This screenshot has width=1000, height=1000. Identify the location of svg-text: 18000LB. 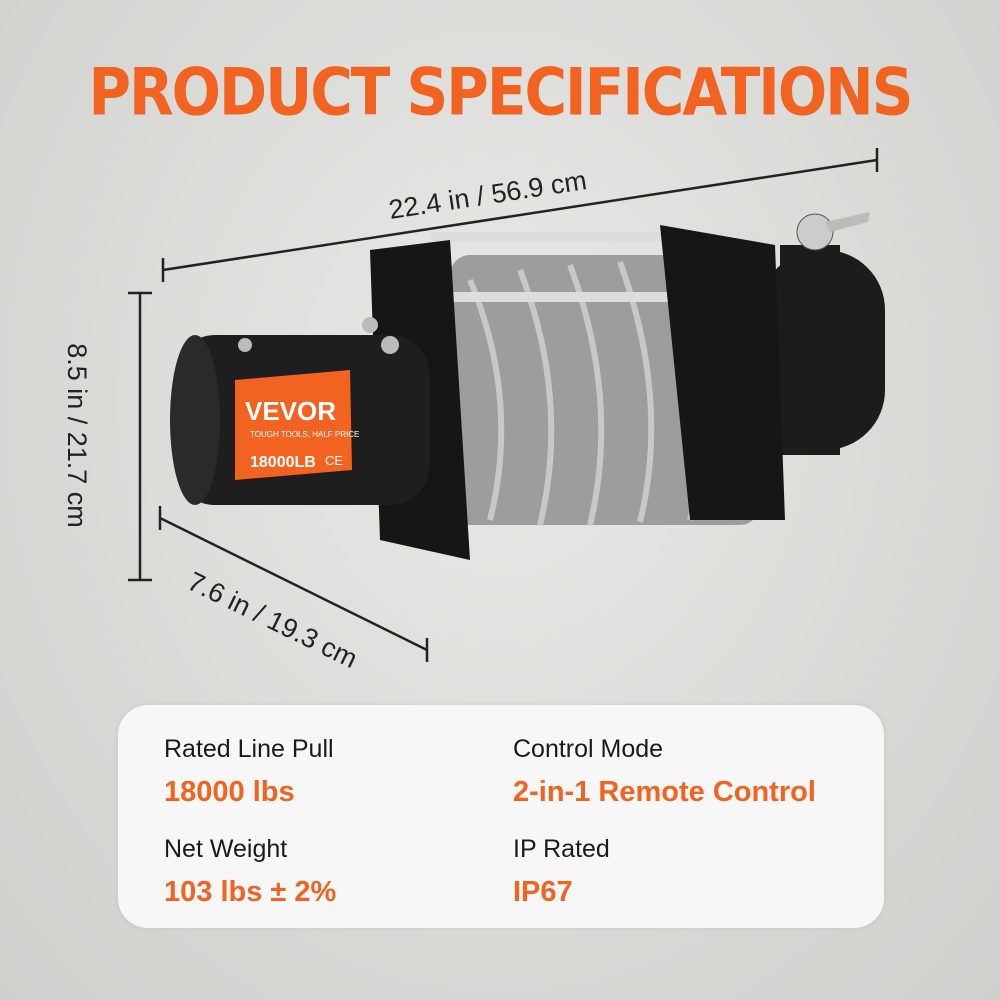
(283, 462).